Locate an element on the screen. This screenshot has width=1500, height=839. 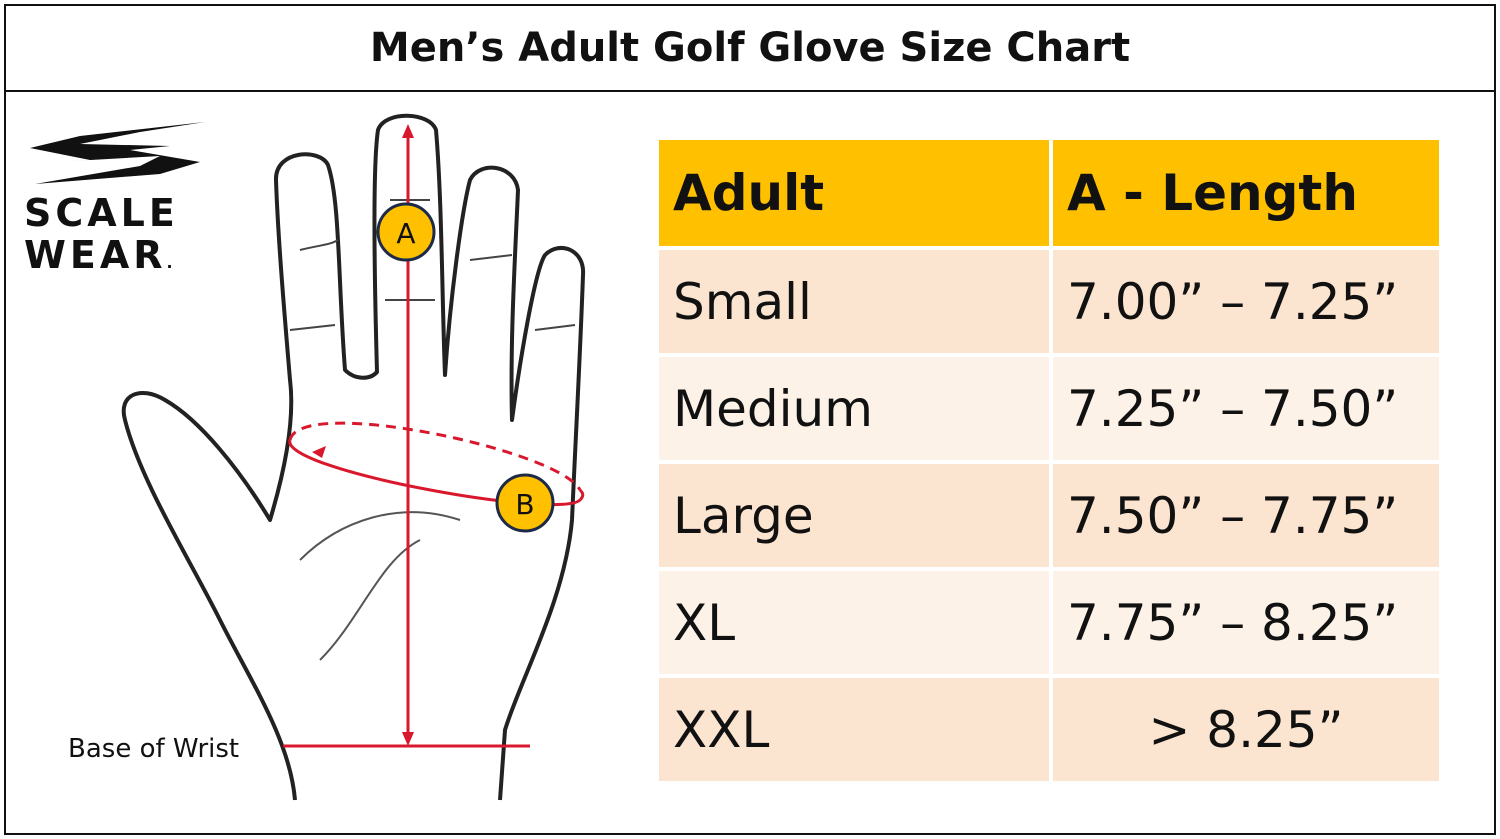
table-row: XXL > 8.25” is located at coordinates (1049, 729).